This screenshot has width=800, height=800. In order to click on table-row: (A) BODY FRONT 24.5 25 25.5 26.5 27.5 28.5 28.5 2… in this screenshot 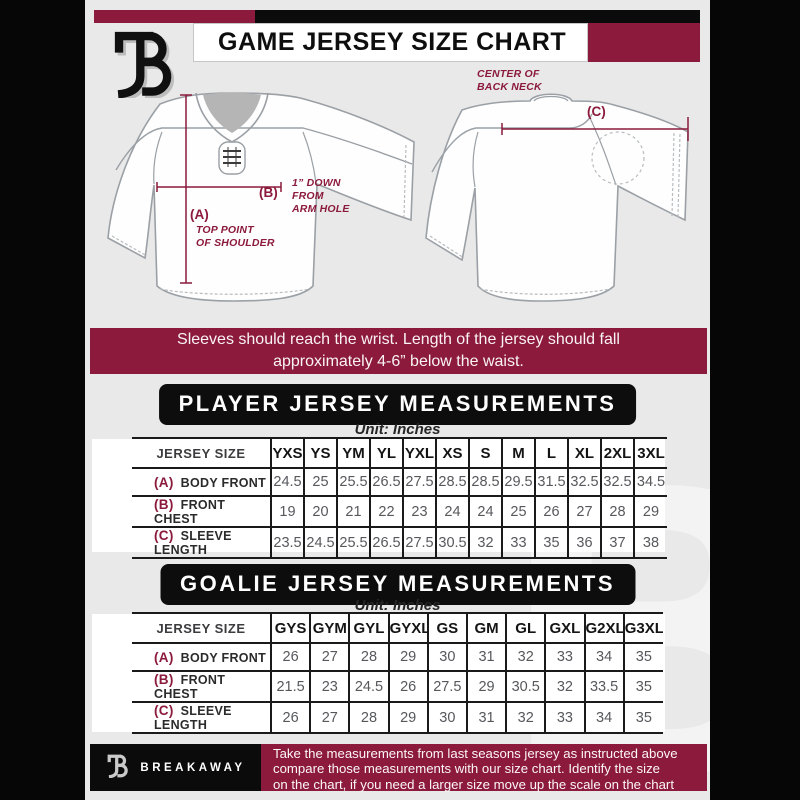, I will do `click(399, 482)`.